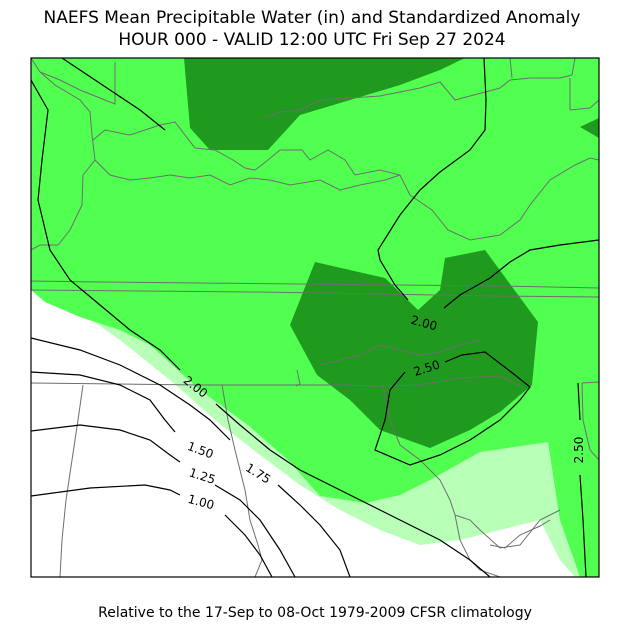 The width and height of the screenshot is (624, 631). Describe the element at coordinates (414, 349) in the screenshot. I see `anomaly-shade-dark-central` at that location.